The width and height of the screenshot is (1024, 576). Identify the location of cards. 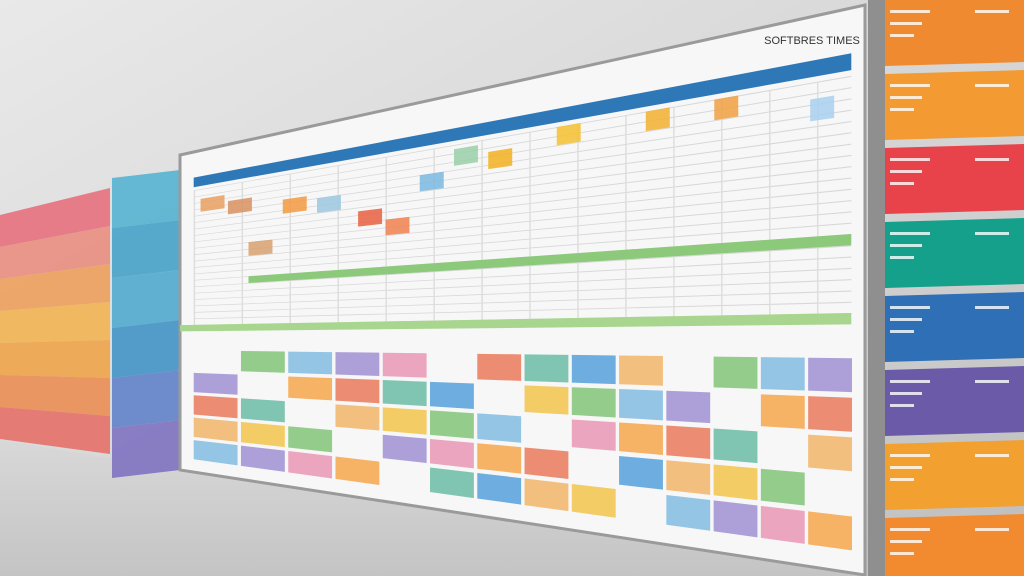
(954, 288).